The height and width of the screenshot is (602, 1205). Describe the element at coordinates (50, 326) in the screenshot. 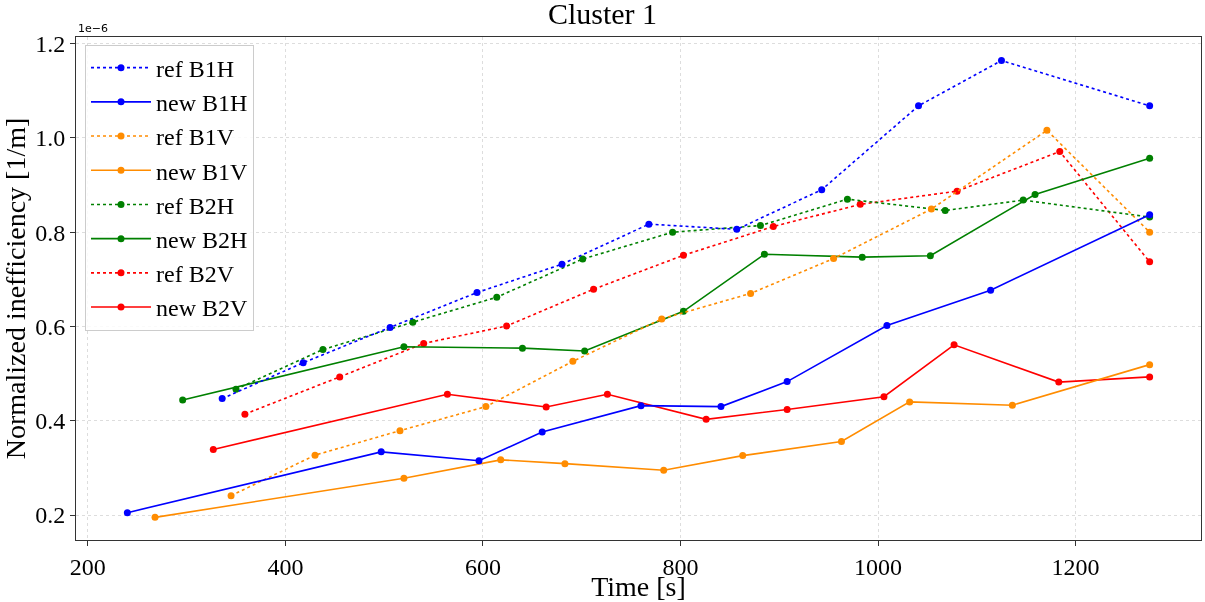

I see `y-tick-label: 0.6` at that location.